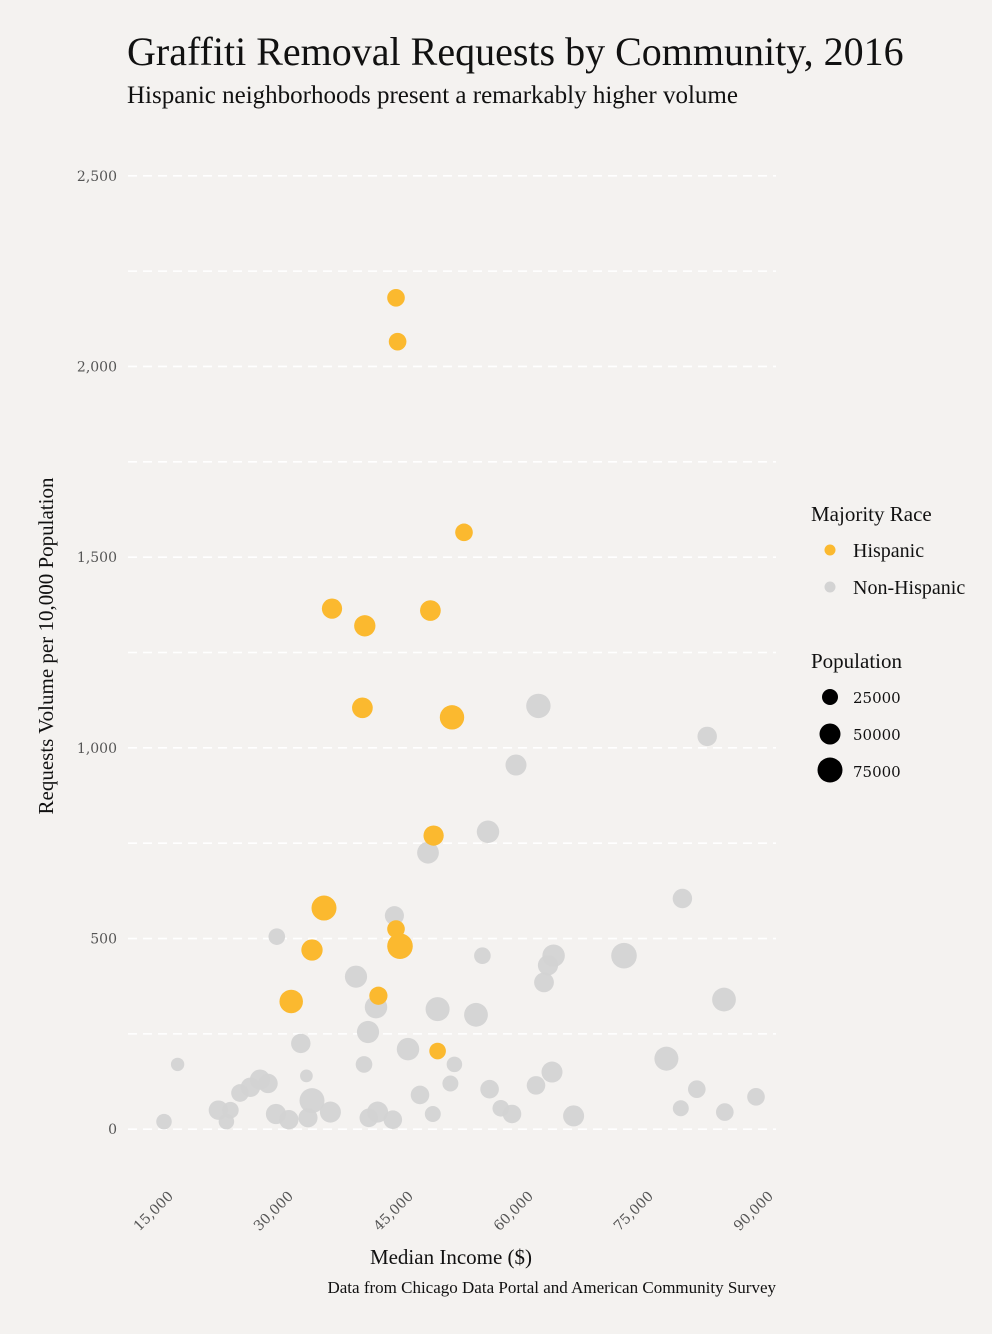 The height and width of the screenshot is (1334, 992). I want to click on legend-size-label-25000: 25000, so click(877, 698).